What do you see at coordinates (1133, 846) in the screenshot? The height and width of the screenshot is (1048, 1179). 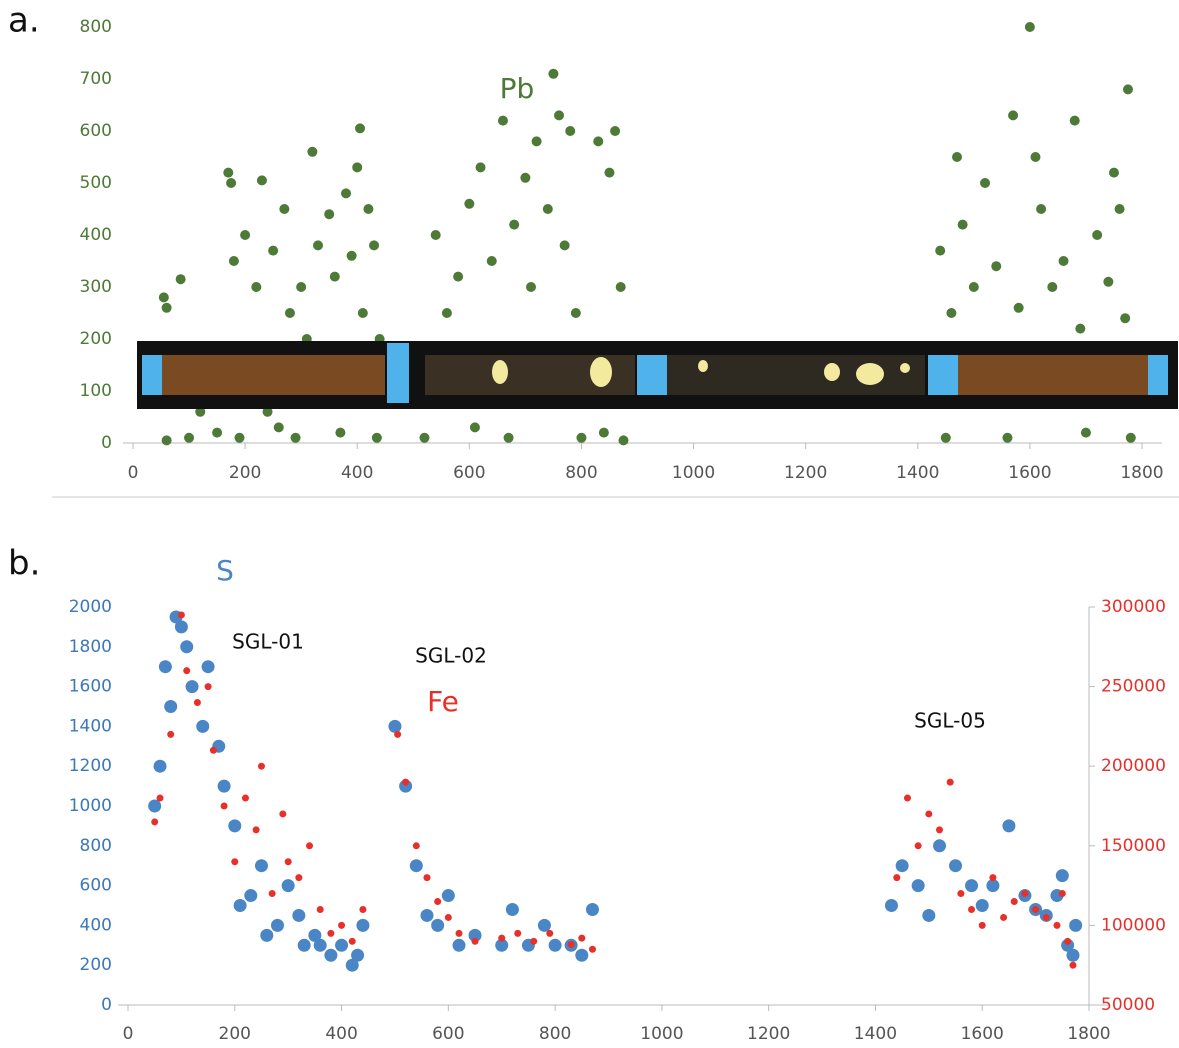 I see `y2-tick-label: 150000` at bounding box center [1133, 846].